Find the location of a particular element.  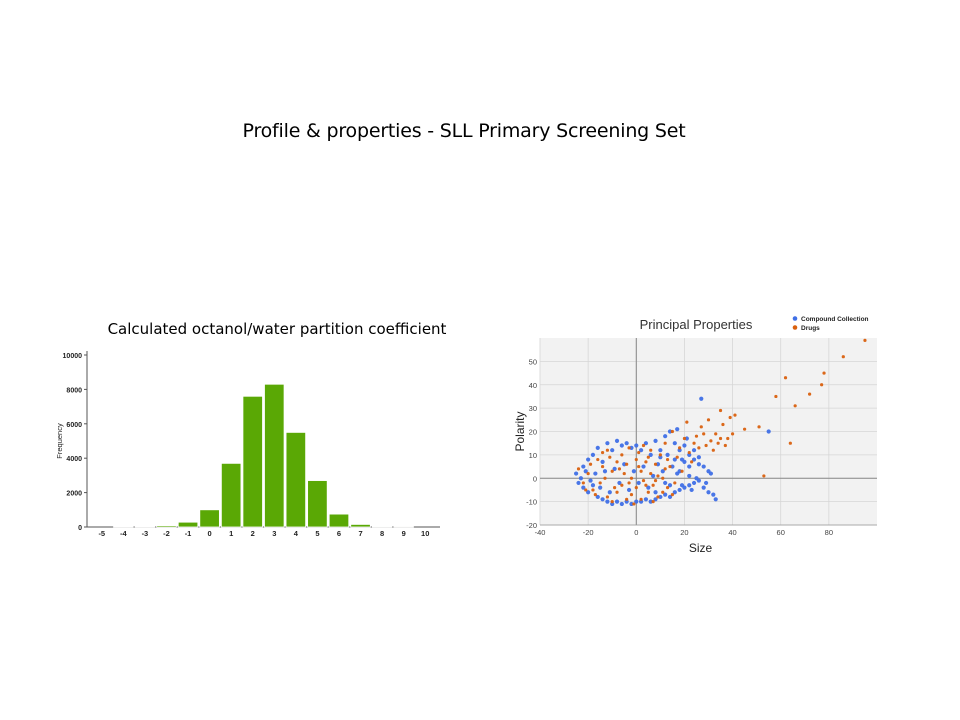

scatter-title: Principal Properties is located at coordinates (696, 324).